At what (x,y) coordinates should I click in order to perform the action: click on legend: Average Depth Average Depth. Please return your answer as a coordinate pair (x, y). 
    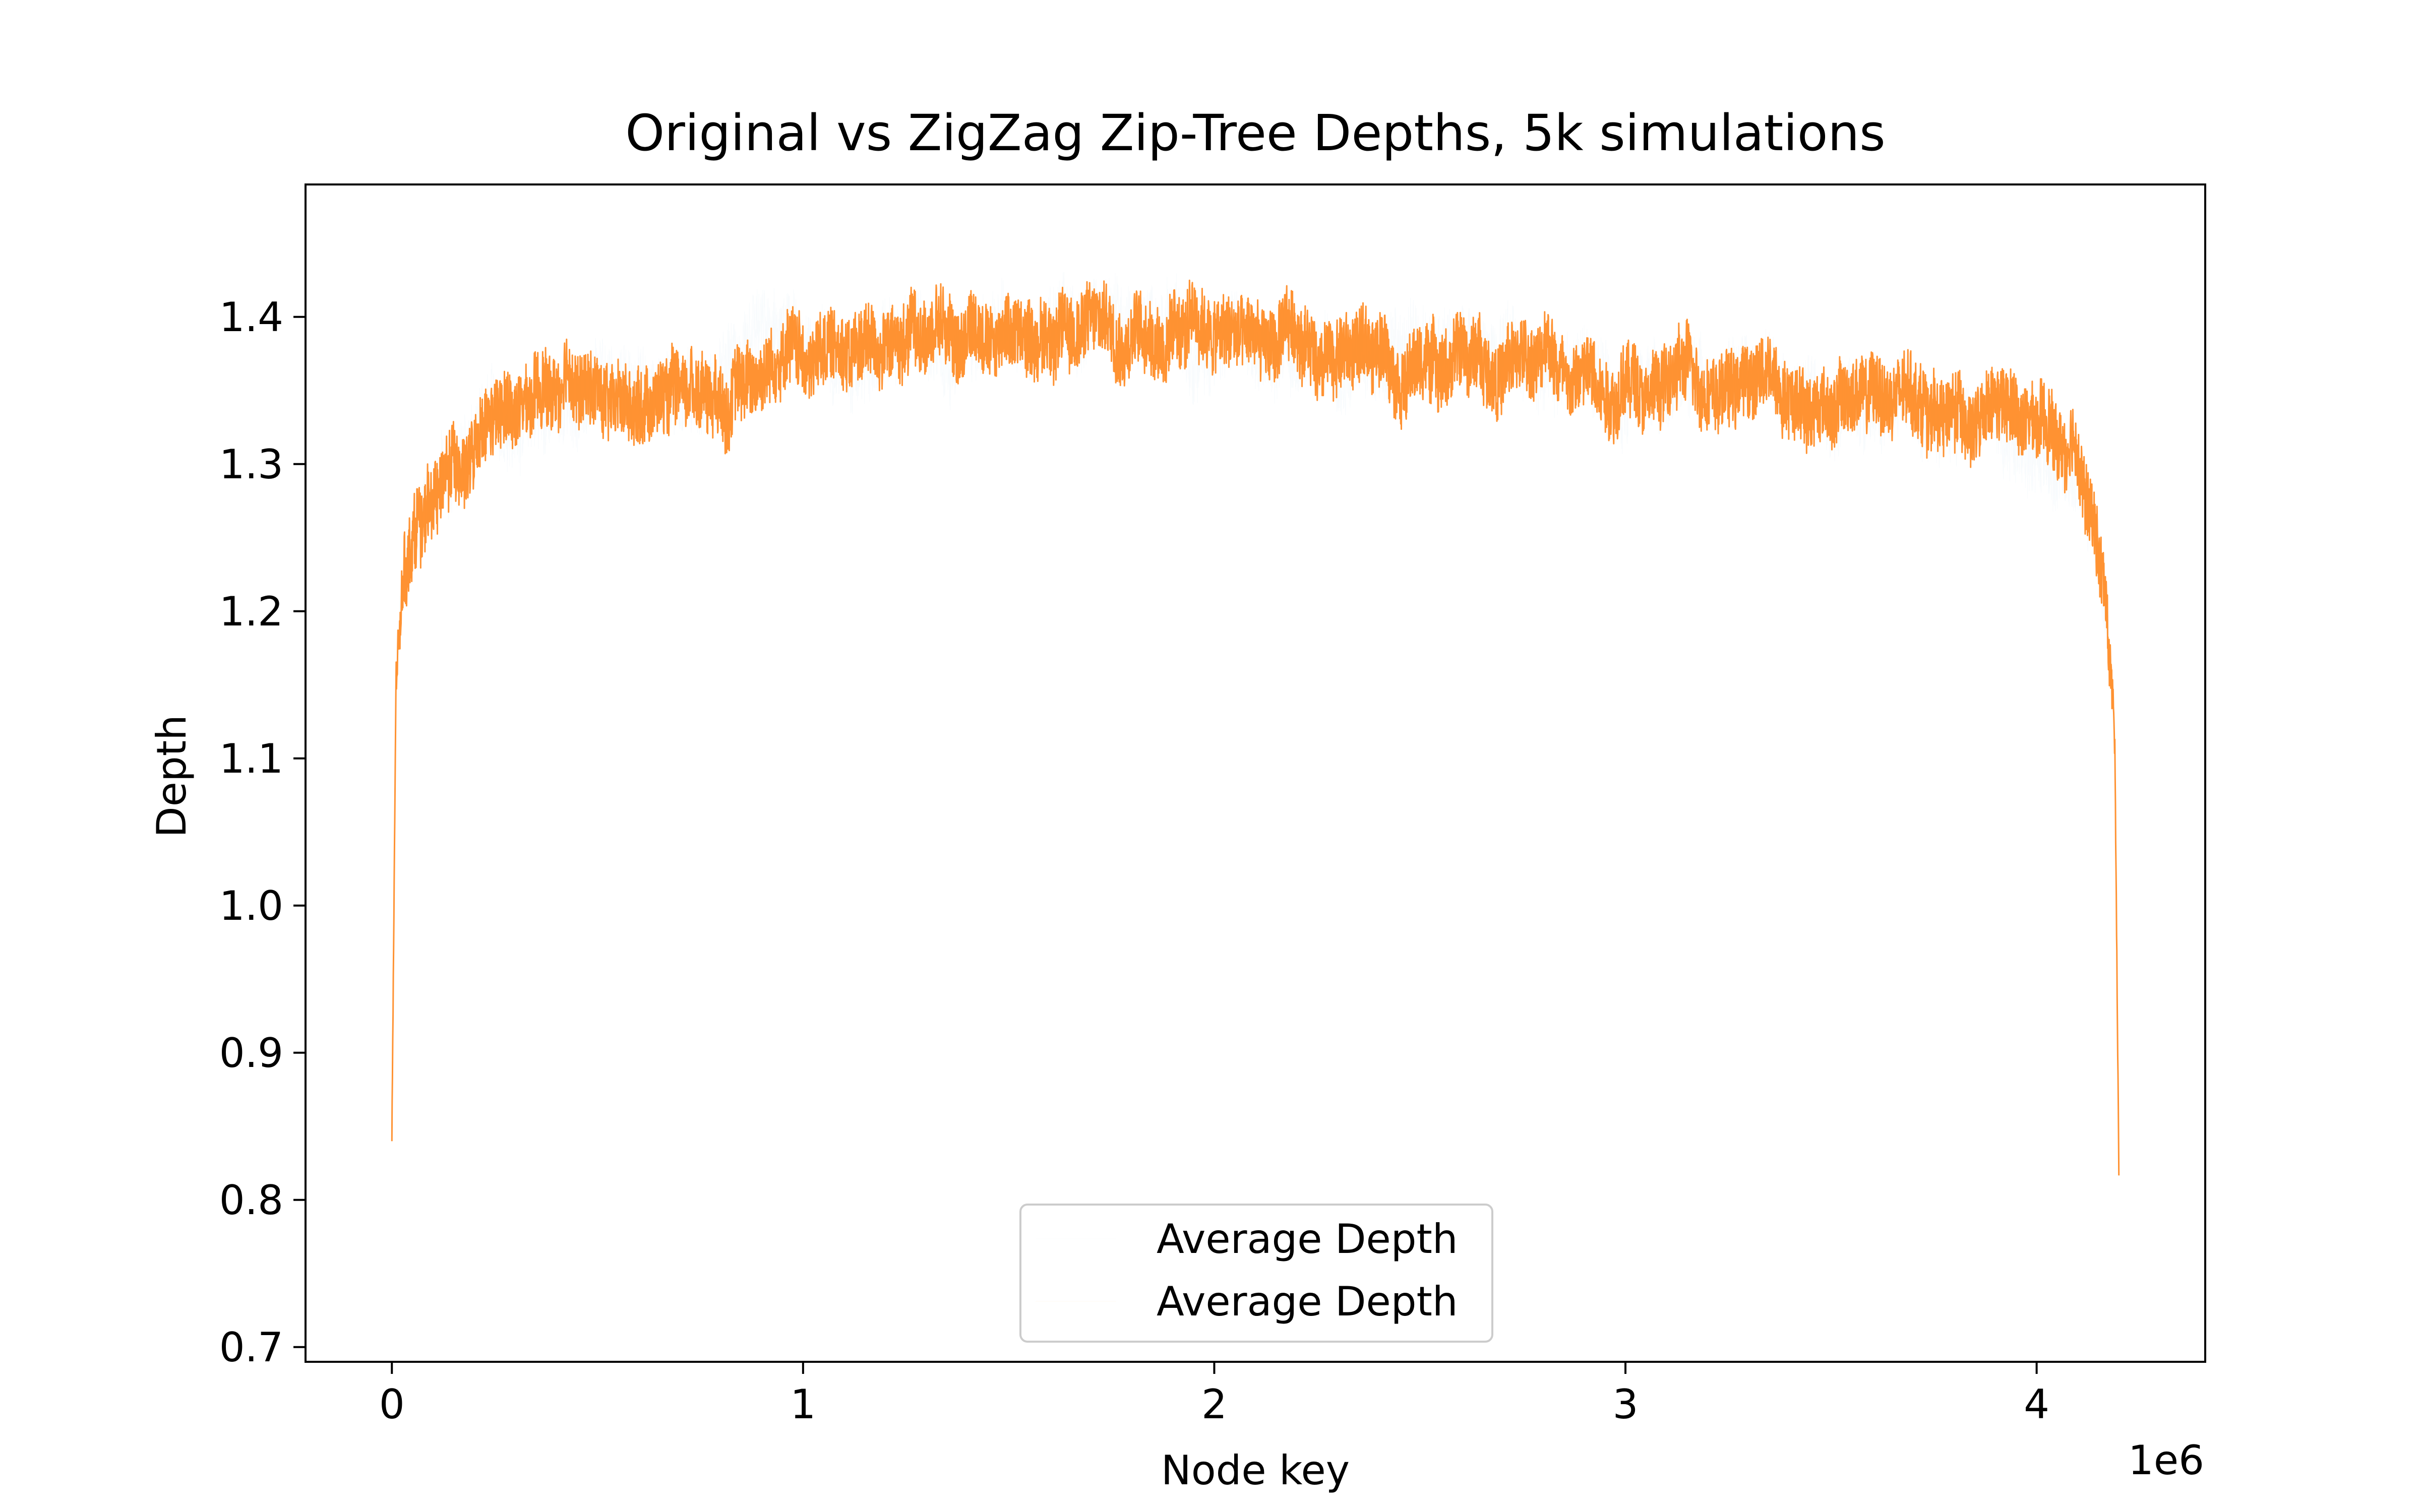
    Looking at the image, I should click on (1256, 1273).